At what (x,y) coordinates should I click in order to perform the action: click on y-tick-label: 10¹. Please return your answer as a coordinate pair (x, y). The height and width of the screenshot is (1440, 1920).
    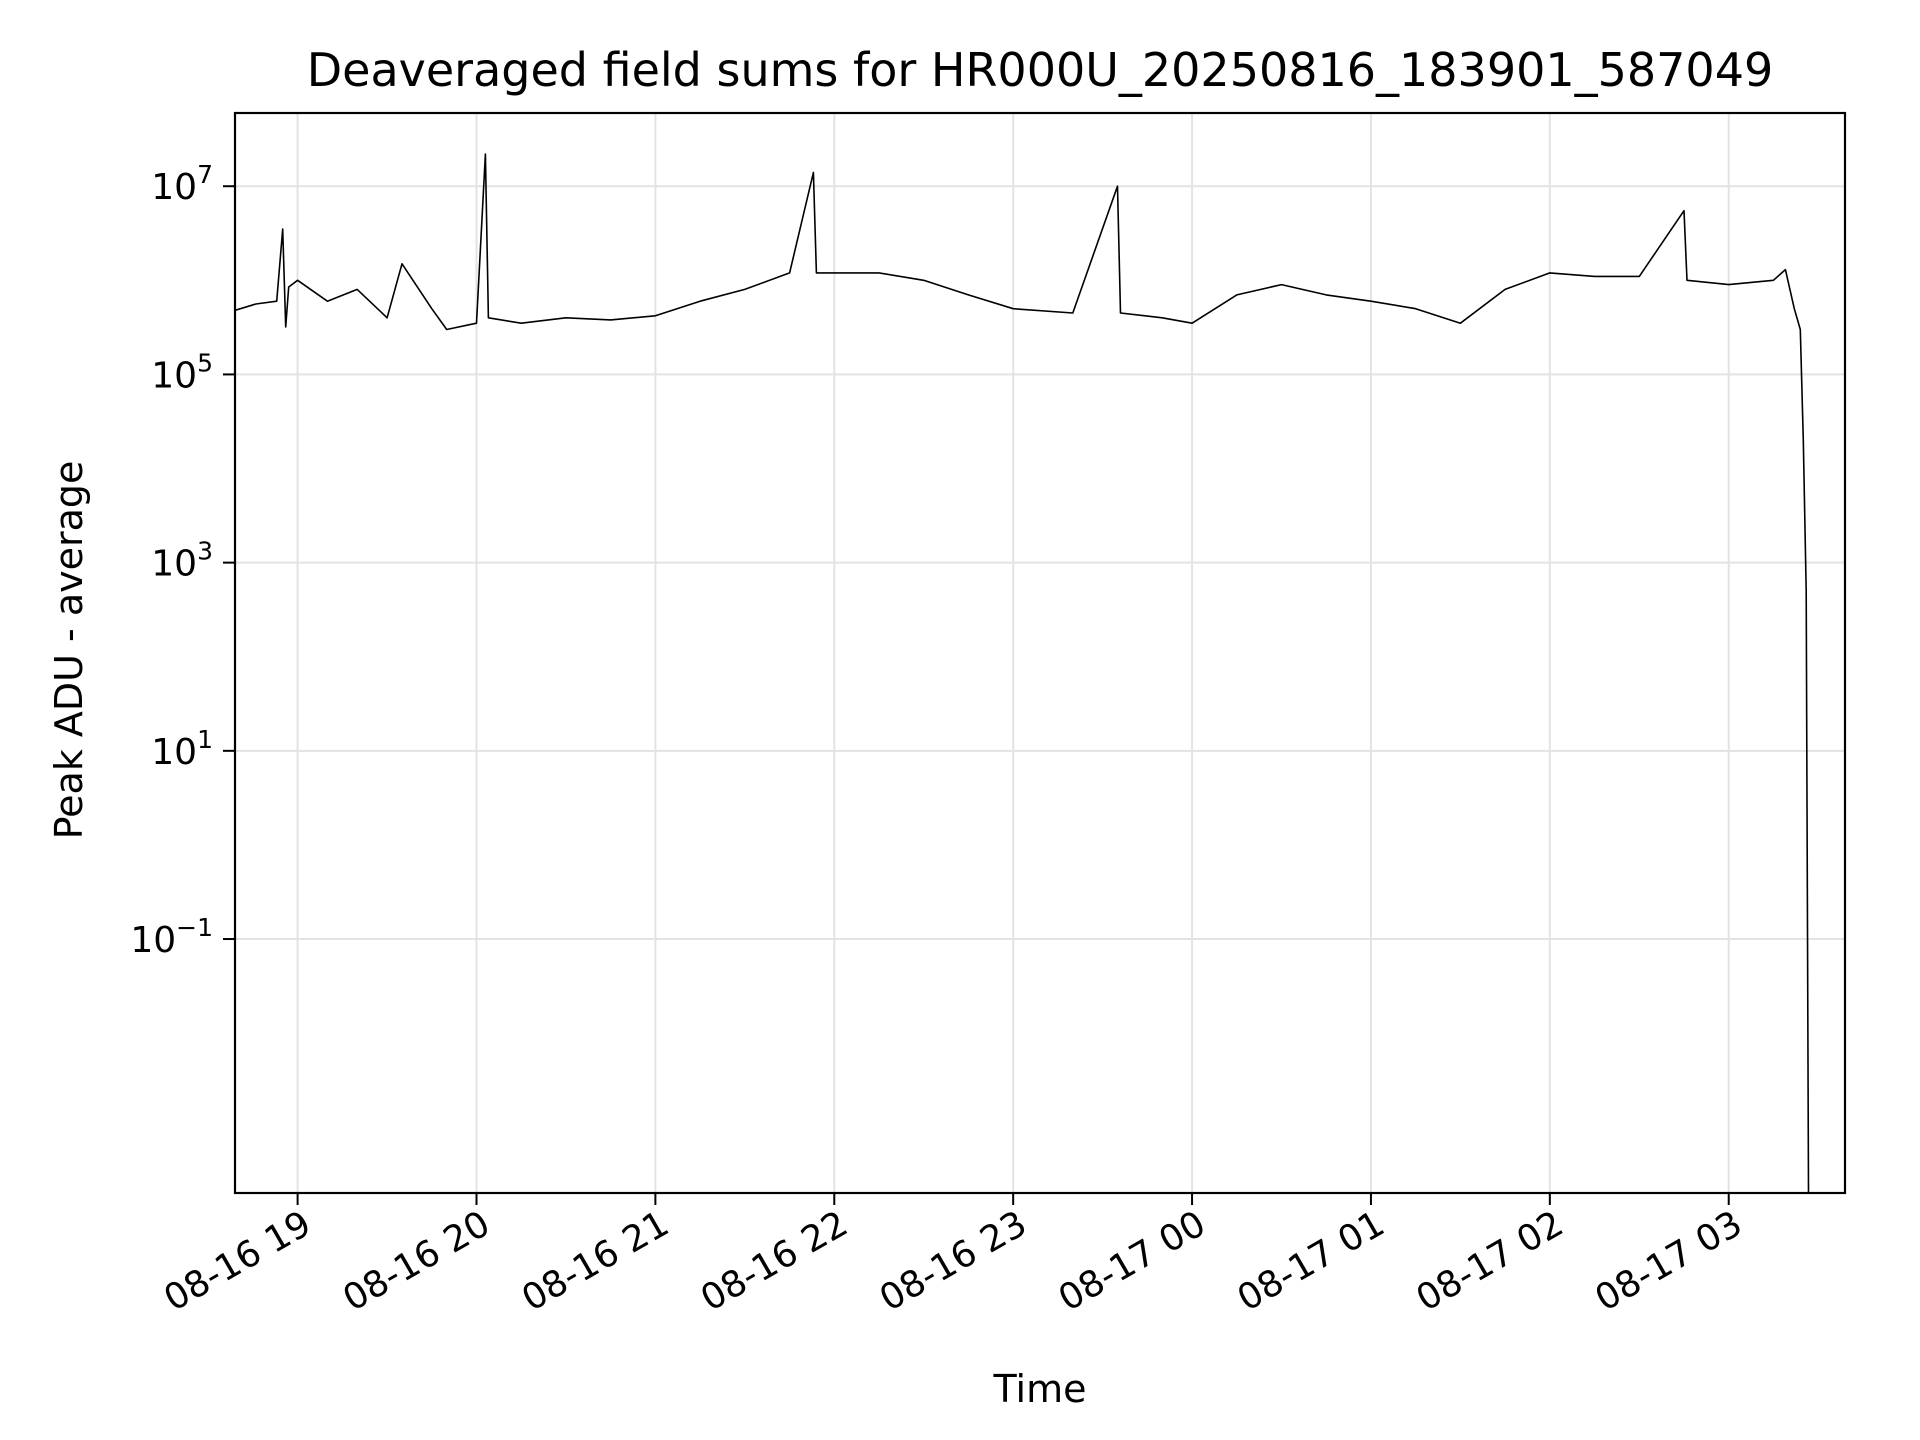
    Looking at the image, I should click on (182, 749).